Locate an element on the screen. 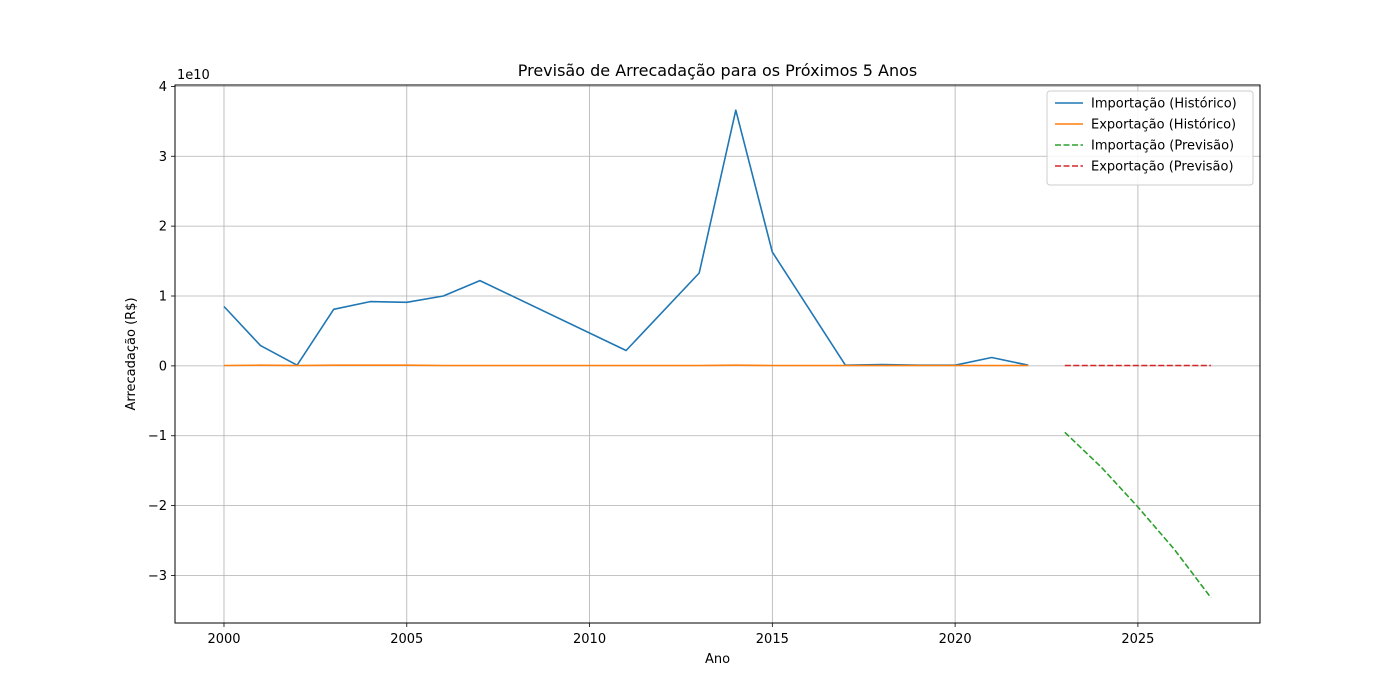  y-tick-label: 2 is located at coordinates (163, 227).